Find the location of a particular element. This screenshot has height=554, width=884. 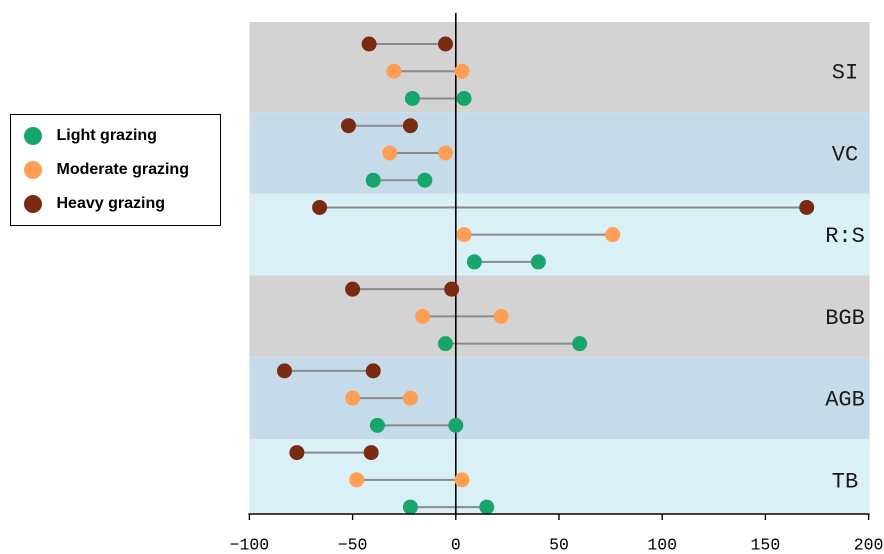

dot-vc-heavy-min is located at coordinates (348, 126).